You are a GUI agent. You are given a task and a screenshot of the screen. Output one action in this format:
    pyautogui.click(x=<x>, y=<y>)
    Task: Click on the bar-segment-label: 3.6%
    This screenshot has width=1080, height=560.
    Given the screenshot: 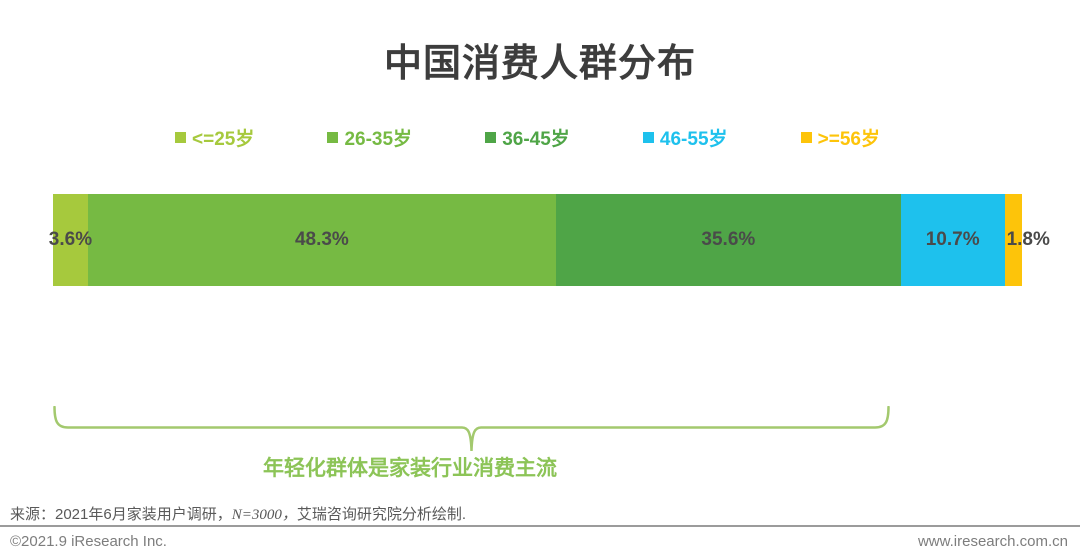 What is the action you would take?
    pyautogui.click(x=70, y=239)
    